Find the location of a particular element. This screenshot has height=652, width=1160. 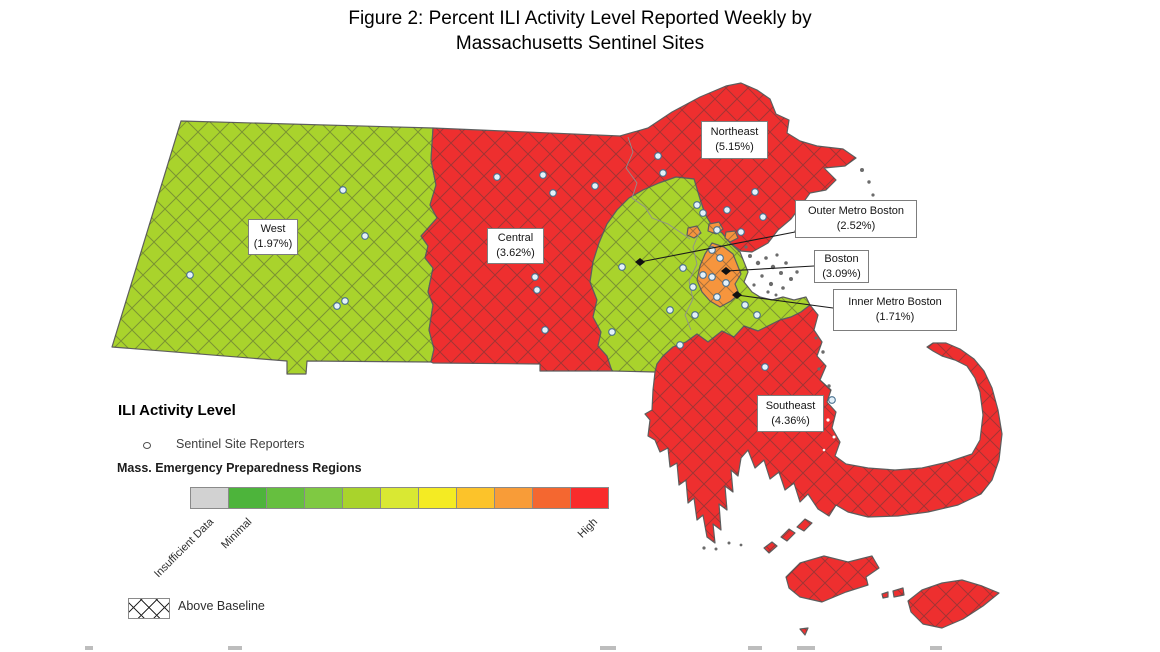

region-label-outer-metro-boston: Outer Metro Boston (2.52%) is located at coordinates (856, 219).